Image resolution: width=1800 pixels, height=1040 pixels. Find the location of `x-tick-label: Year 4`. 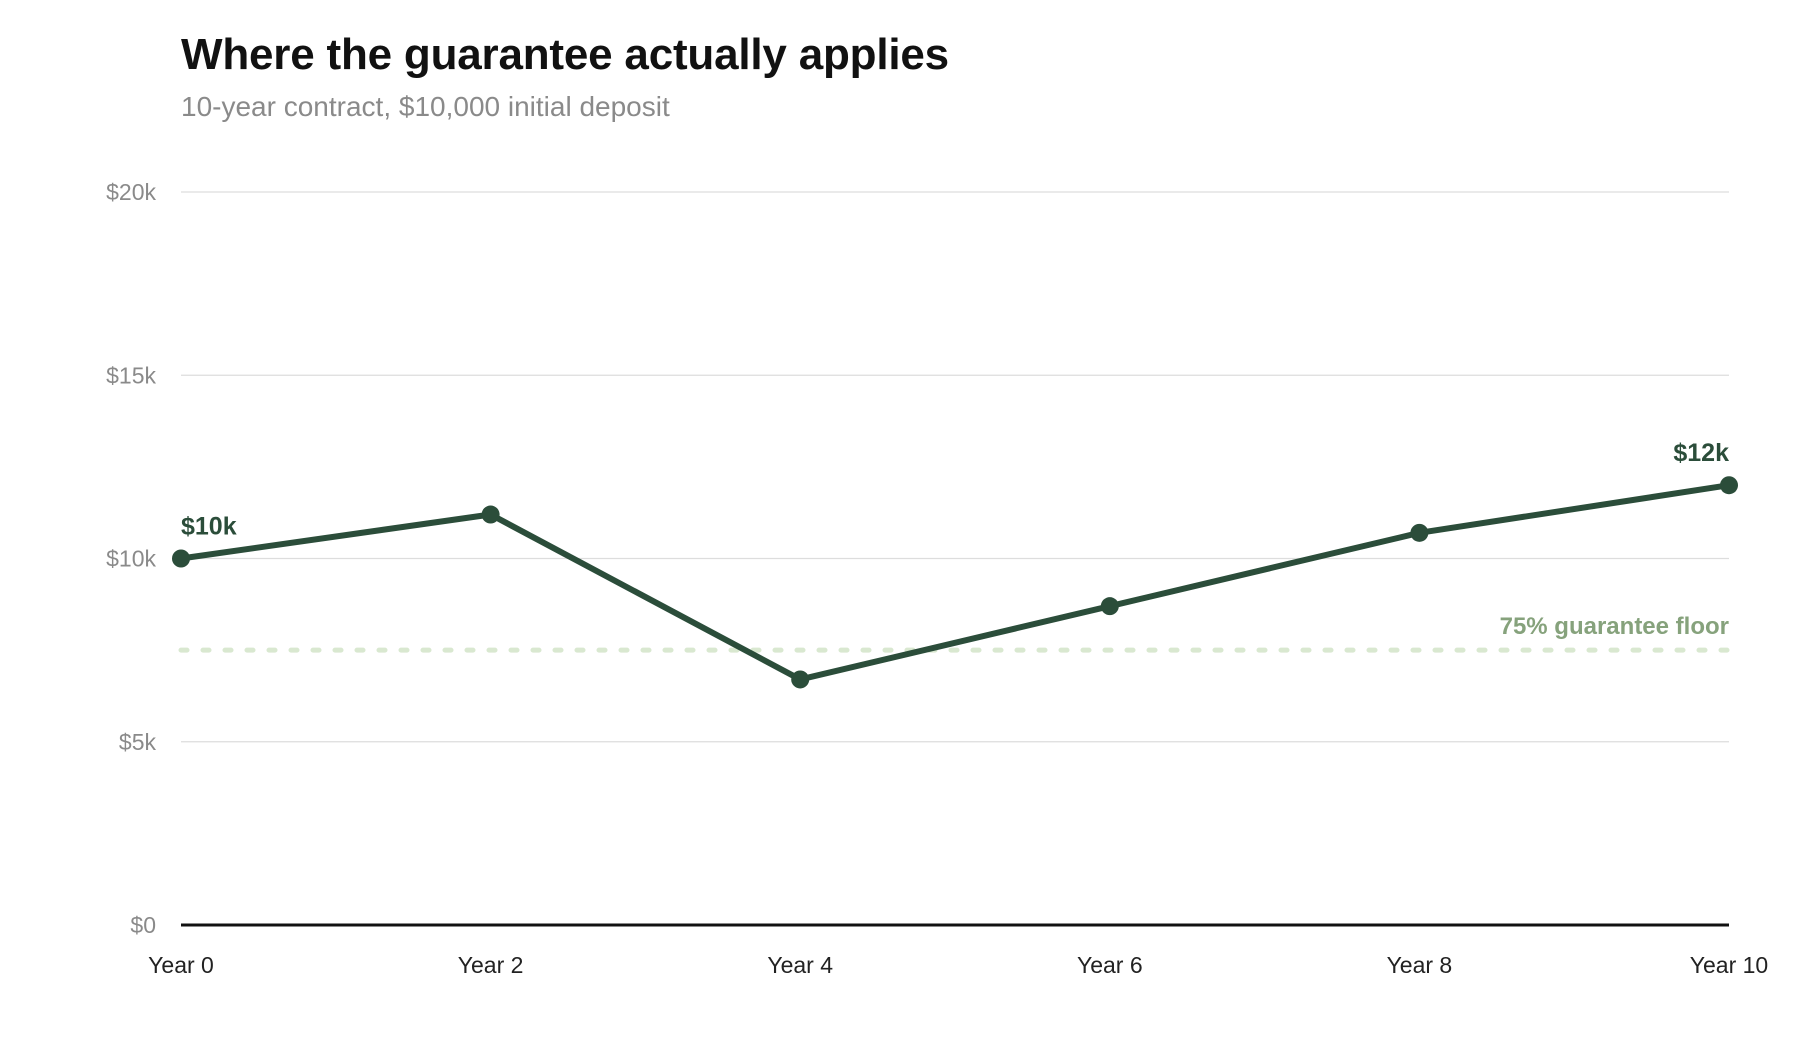

x-tick-label: Year 4 is located at coordinates (800, 965).